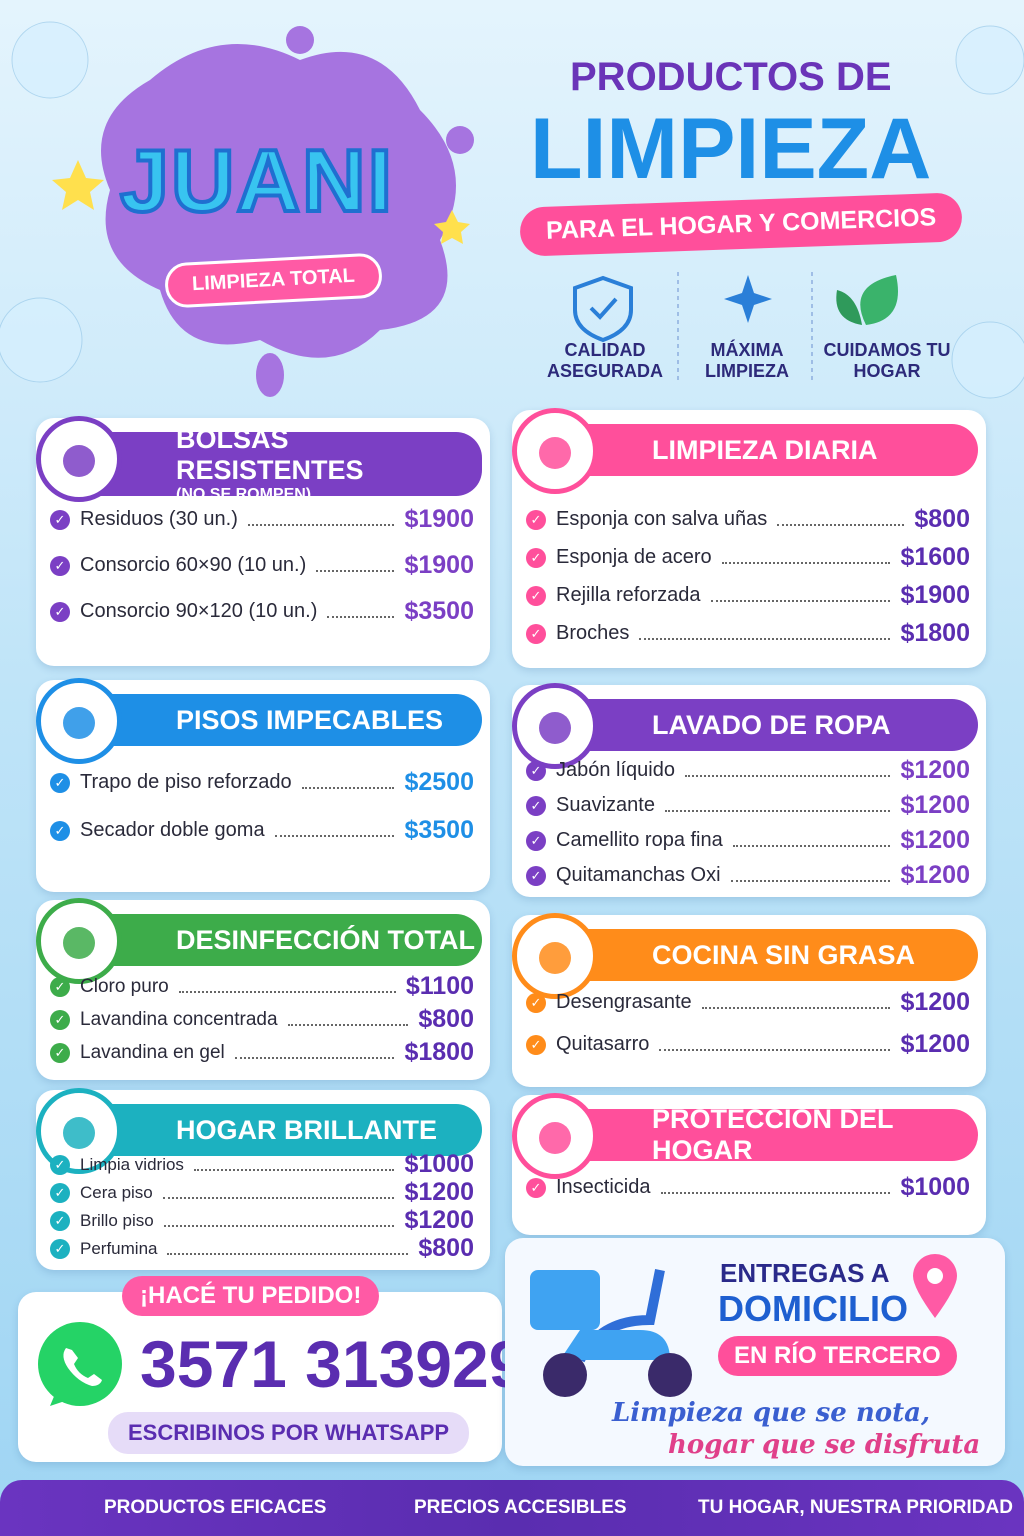  Describe the element at coordinates (117, 1220) in the screenshot. I see `product-name: Brillo piso` at that location.